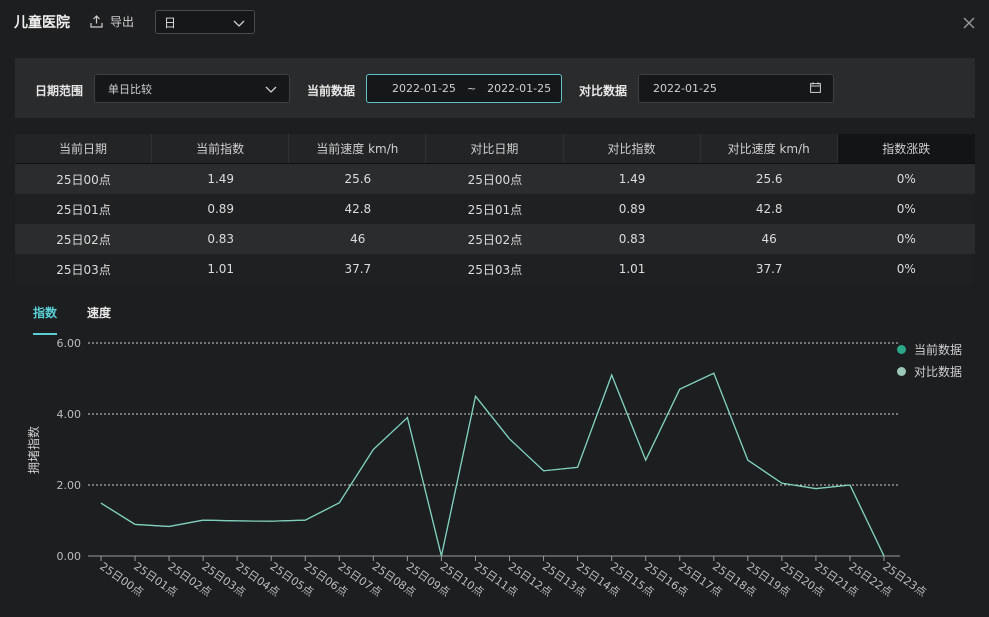  Describe the element at coordinates (769, 148) in the screenshot. I see `column-header: 对比速度 km/h` at that location.